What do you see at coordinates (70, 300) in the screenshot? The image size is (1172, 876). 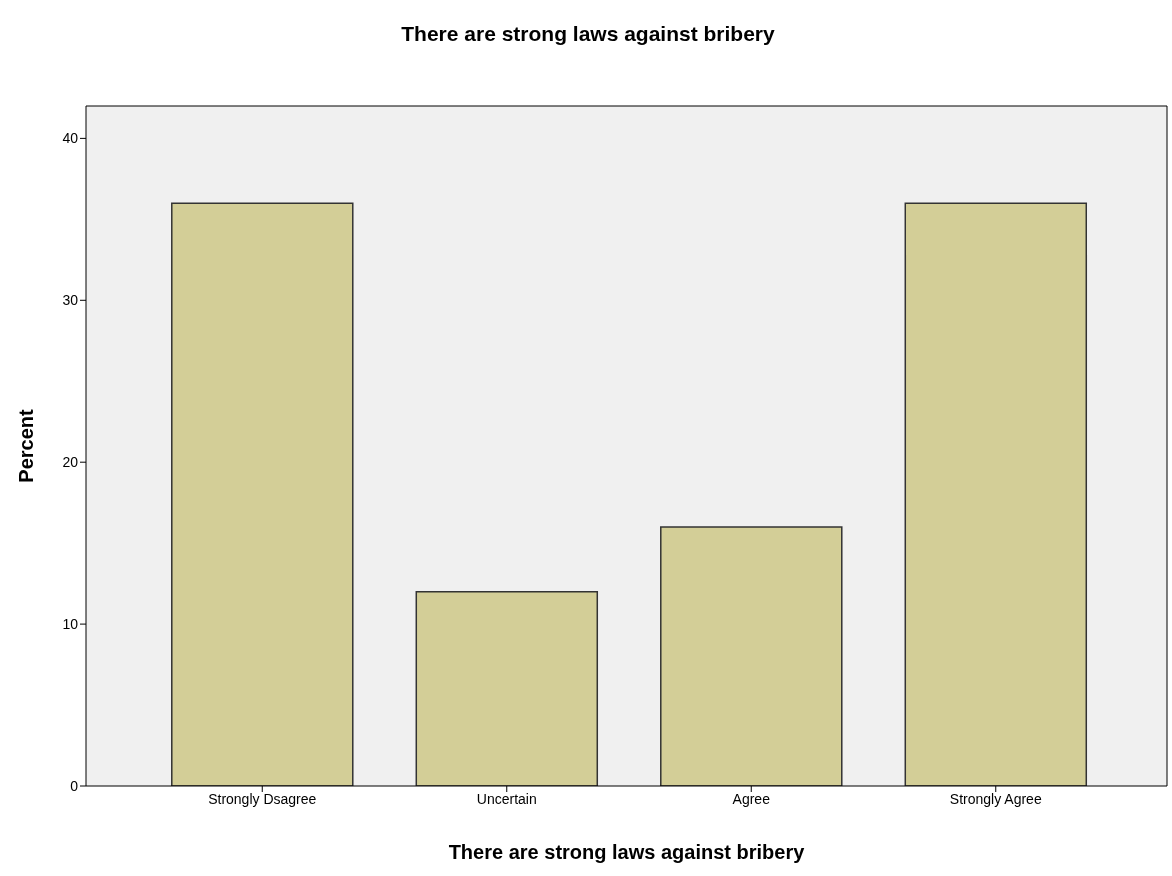 I see `y-tick-label: 30` at bounding box center [70, 300].